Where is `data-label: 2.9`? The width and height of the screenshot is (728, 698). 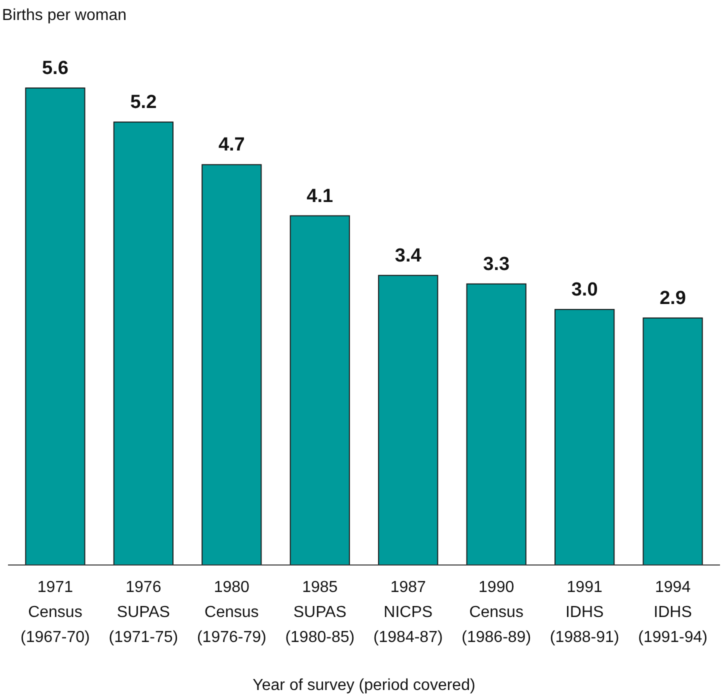
data-label: 2.9 is located at coordinates (673, 298).